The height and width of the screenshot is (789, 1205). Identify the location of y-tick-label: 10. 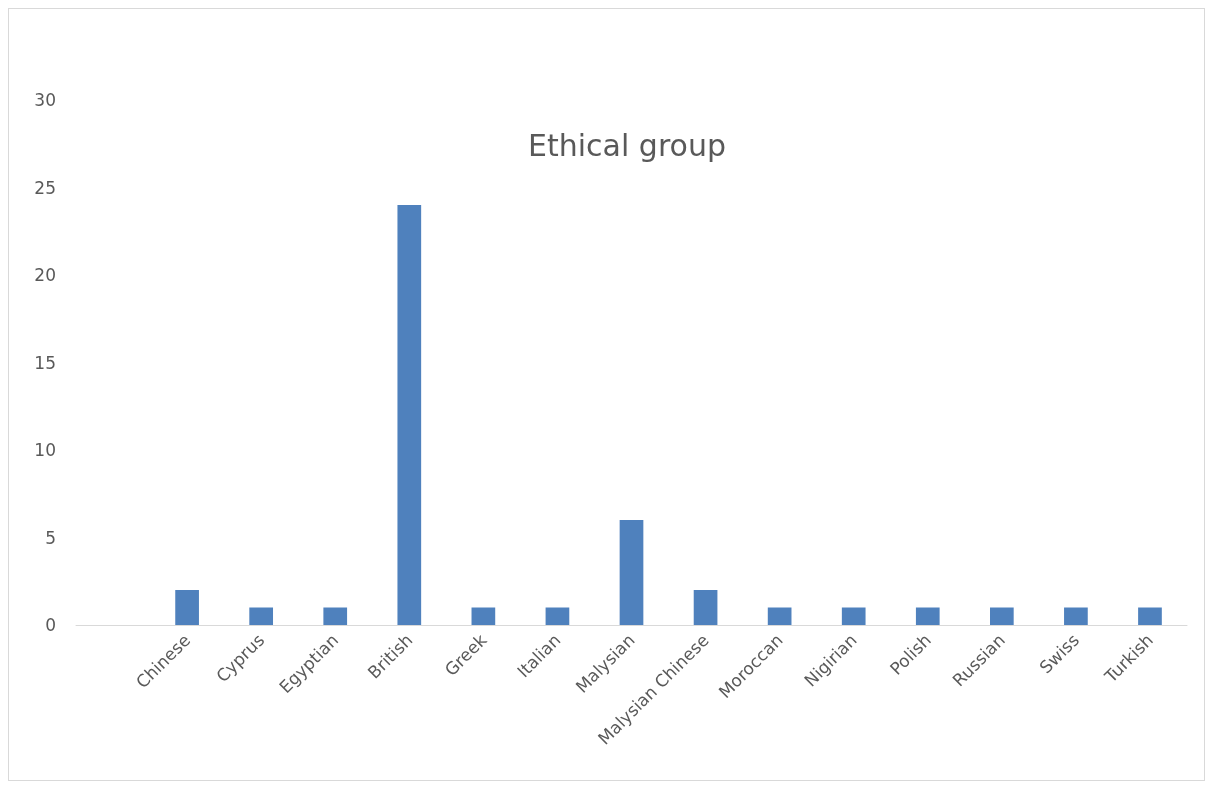
(45, 450).